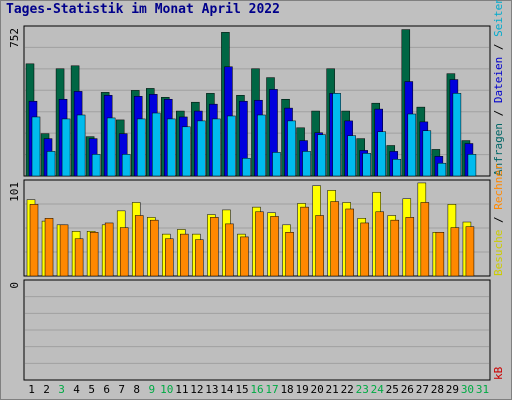  Describe the element at coordinates (467, 389) in the screenshot. I see `x-tick-label-day-30: 30` at that location.